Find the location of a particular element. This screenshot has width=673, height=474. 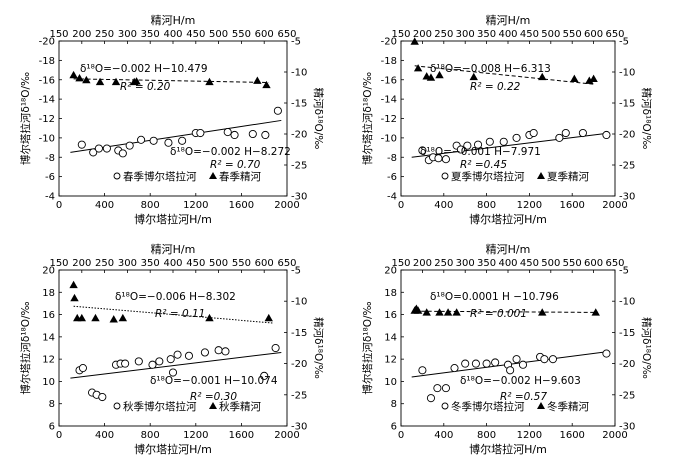

panel-4-right-axis-label: 精河δ¹⁸O/‰ is located at coordinates (646, 348).